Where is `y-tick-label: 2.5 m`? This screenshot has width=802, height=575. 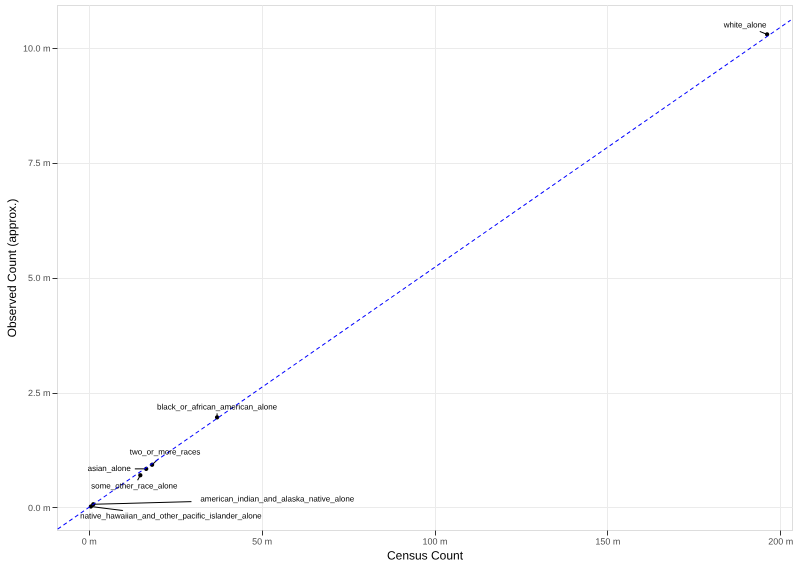
y-tick-label: 2.5 m is located at coordinates (39, 393).